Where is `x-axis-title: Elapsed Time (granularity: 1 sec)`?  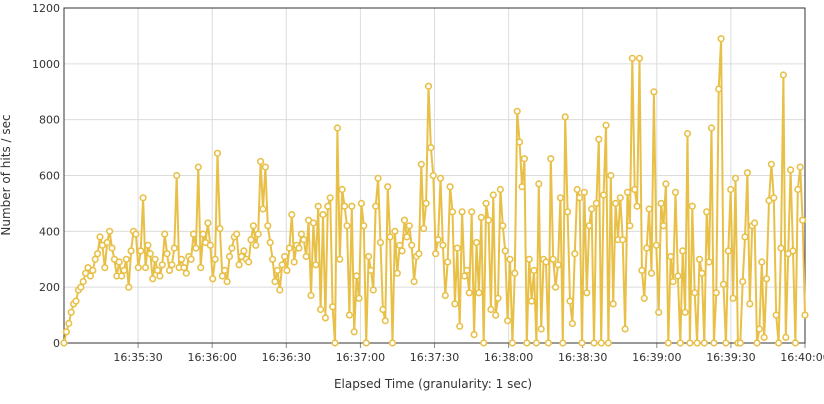 x-axis-title: Elapsed Time (granularity: 1 sec) is located at coordinates (433, 384).